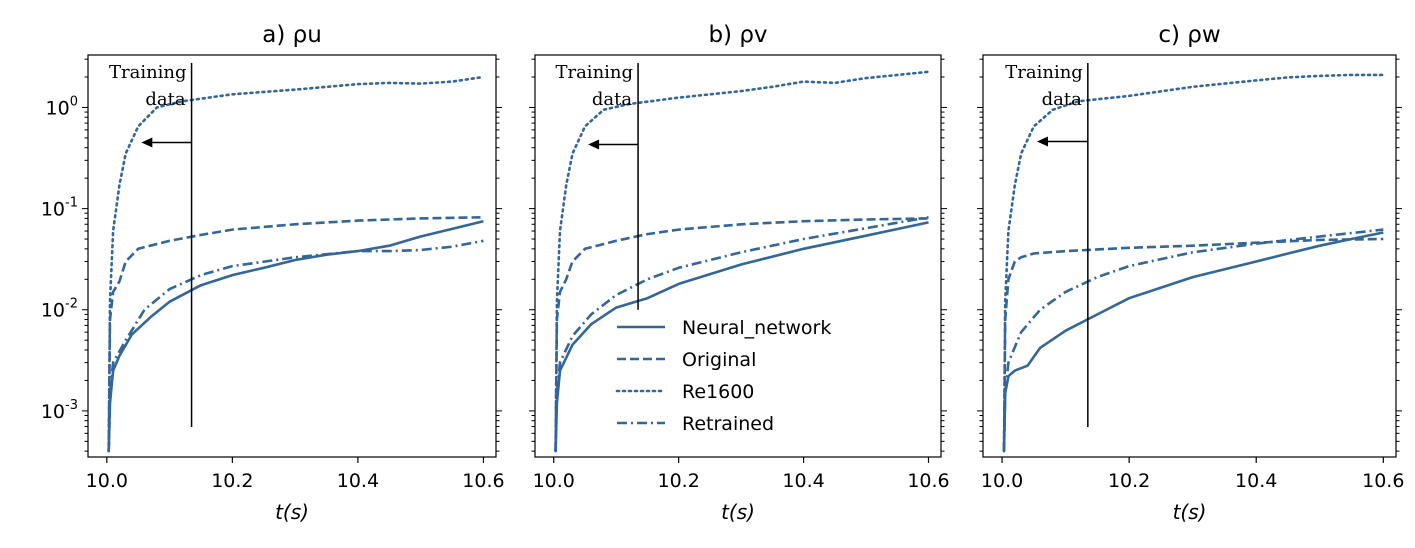 This screenshot has height=548, width=1415. What do you see at coordinates (756, 328) in the screenshot?
I see `legend-label: Neural_network` at bounding box center [756, 328].